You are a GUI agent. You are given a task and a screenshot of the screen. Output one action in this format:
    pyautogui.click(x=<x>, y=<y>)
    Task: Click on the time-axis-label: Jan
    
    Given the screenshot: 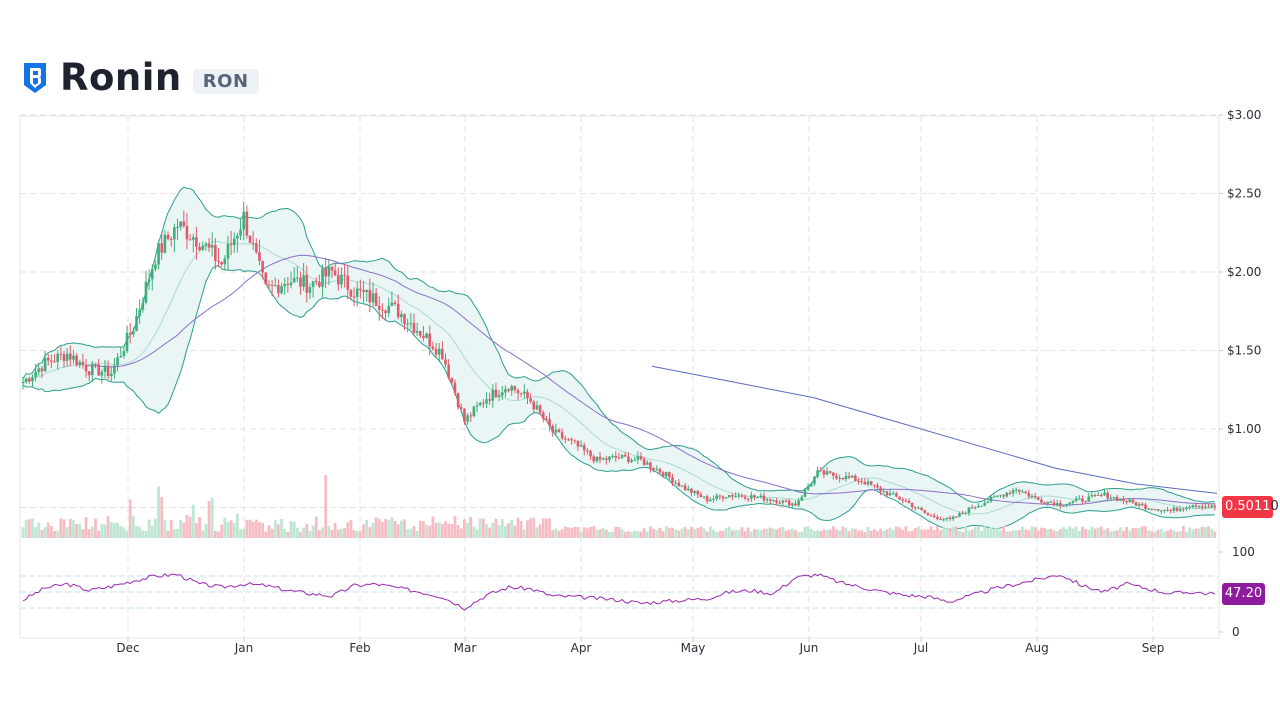 What is the action you would take?
    pyautogui.click(x=244, y=648)
    